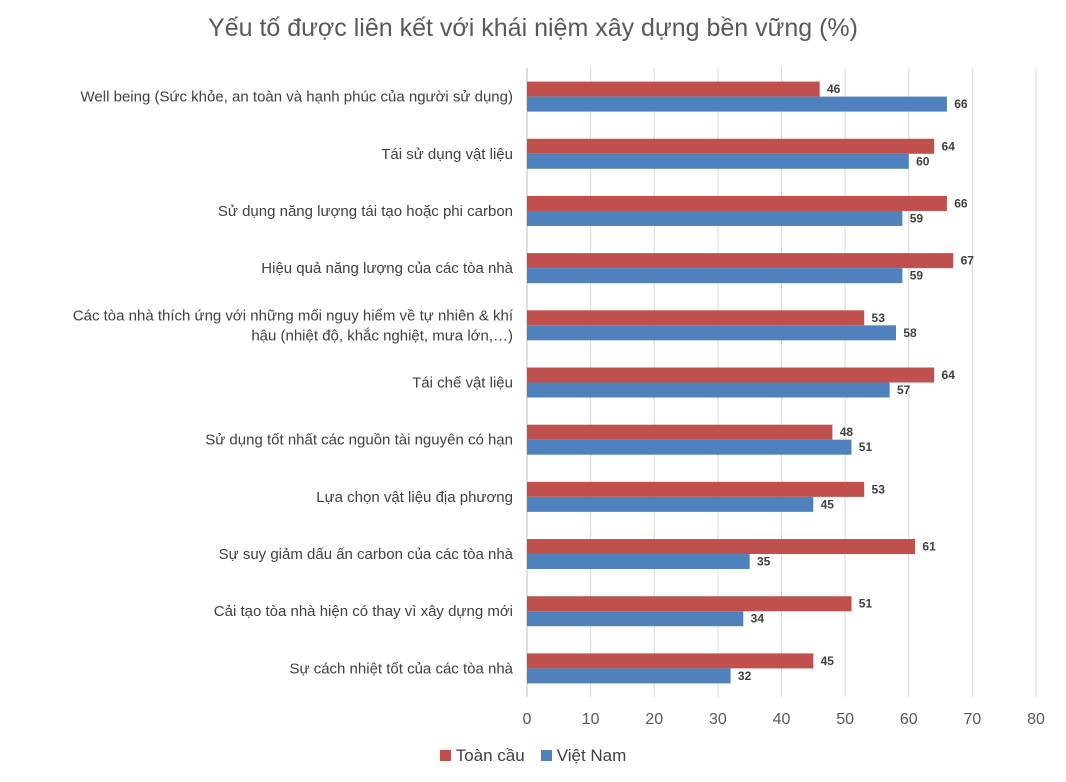 The image size is (1066, 782). I want to click on data-label: 61, so click(929, 547).